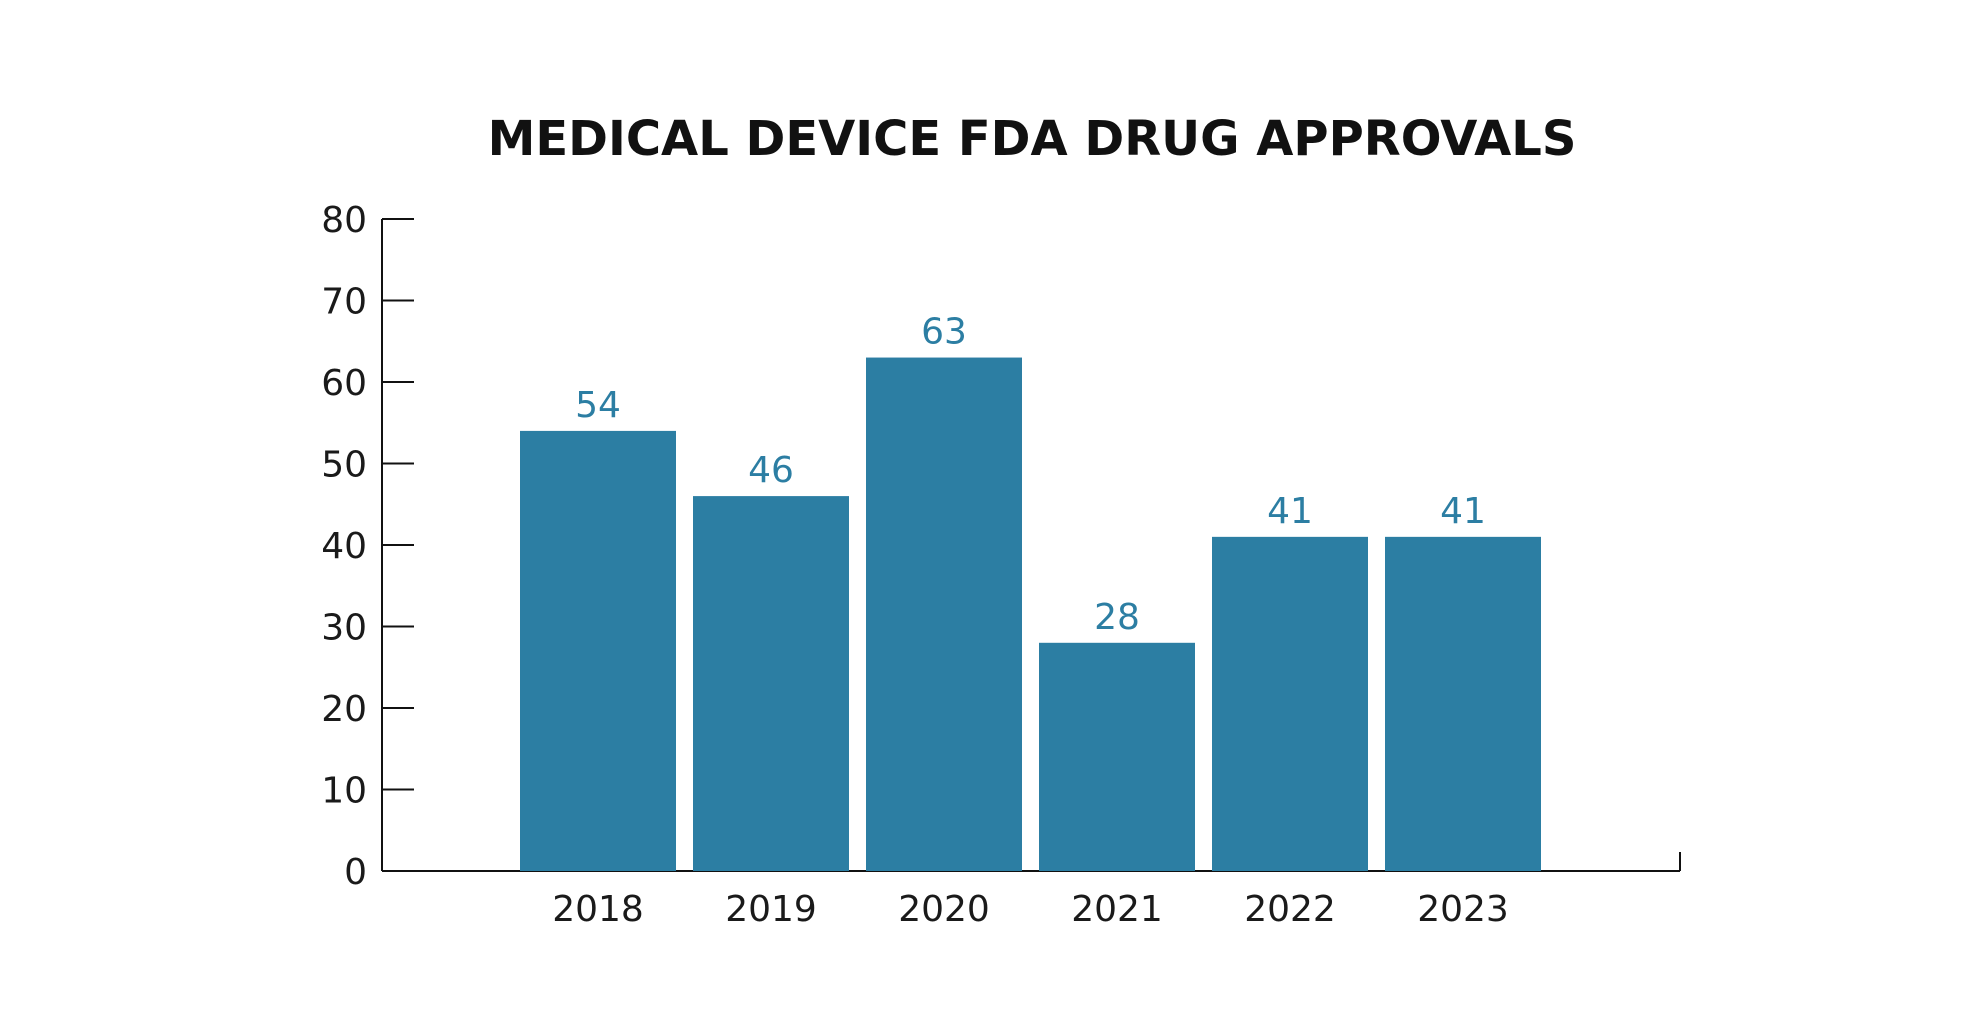 The width and height of the screenshot is (1980, 1020). Describe the element at coordinates (344, 709) in the screenshot. I see `y-tick-label: 20` at that location.